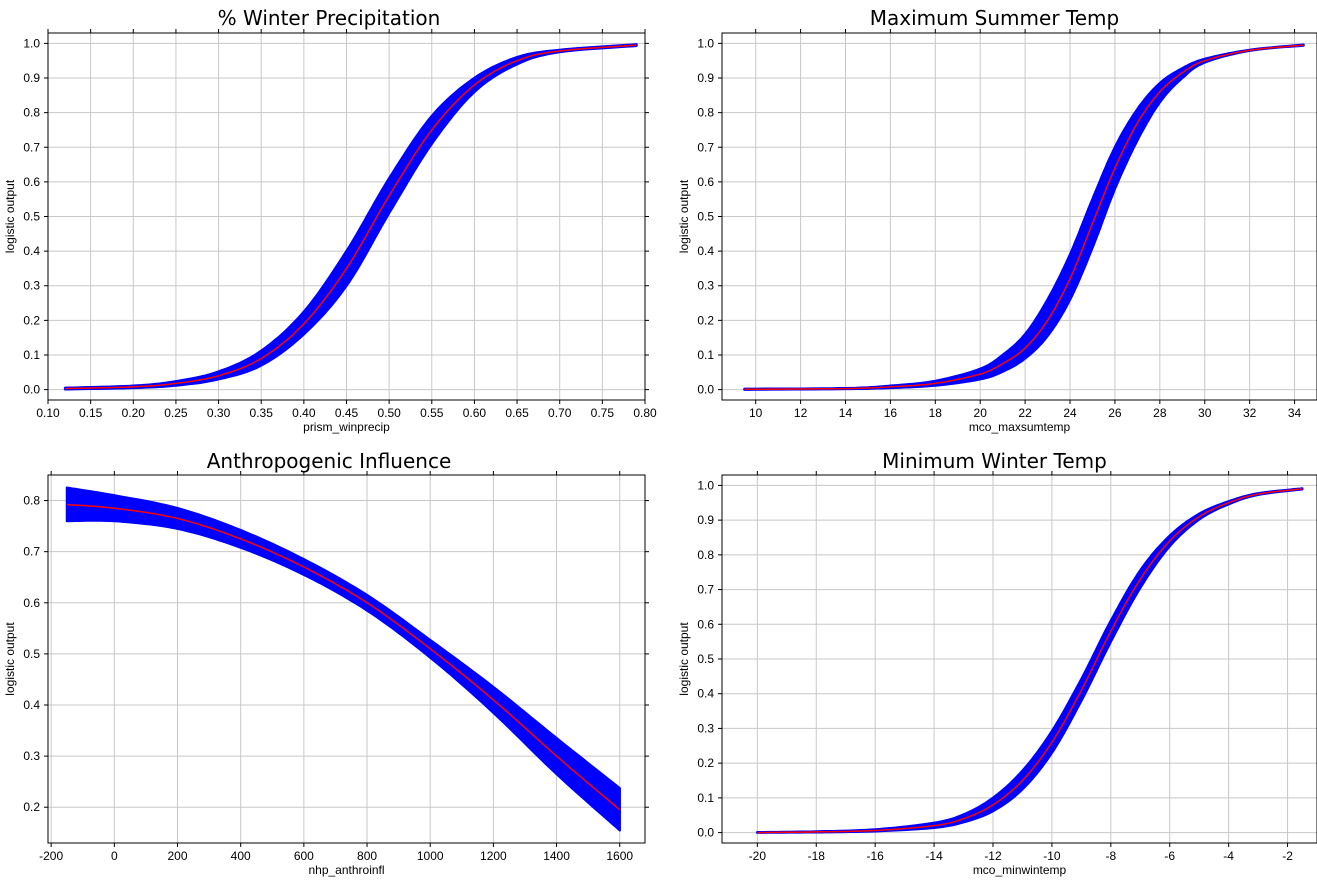 The height and width of the screenshot is (886, 1317). I want to click on x-tick-label: 14, so click(846, 413).